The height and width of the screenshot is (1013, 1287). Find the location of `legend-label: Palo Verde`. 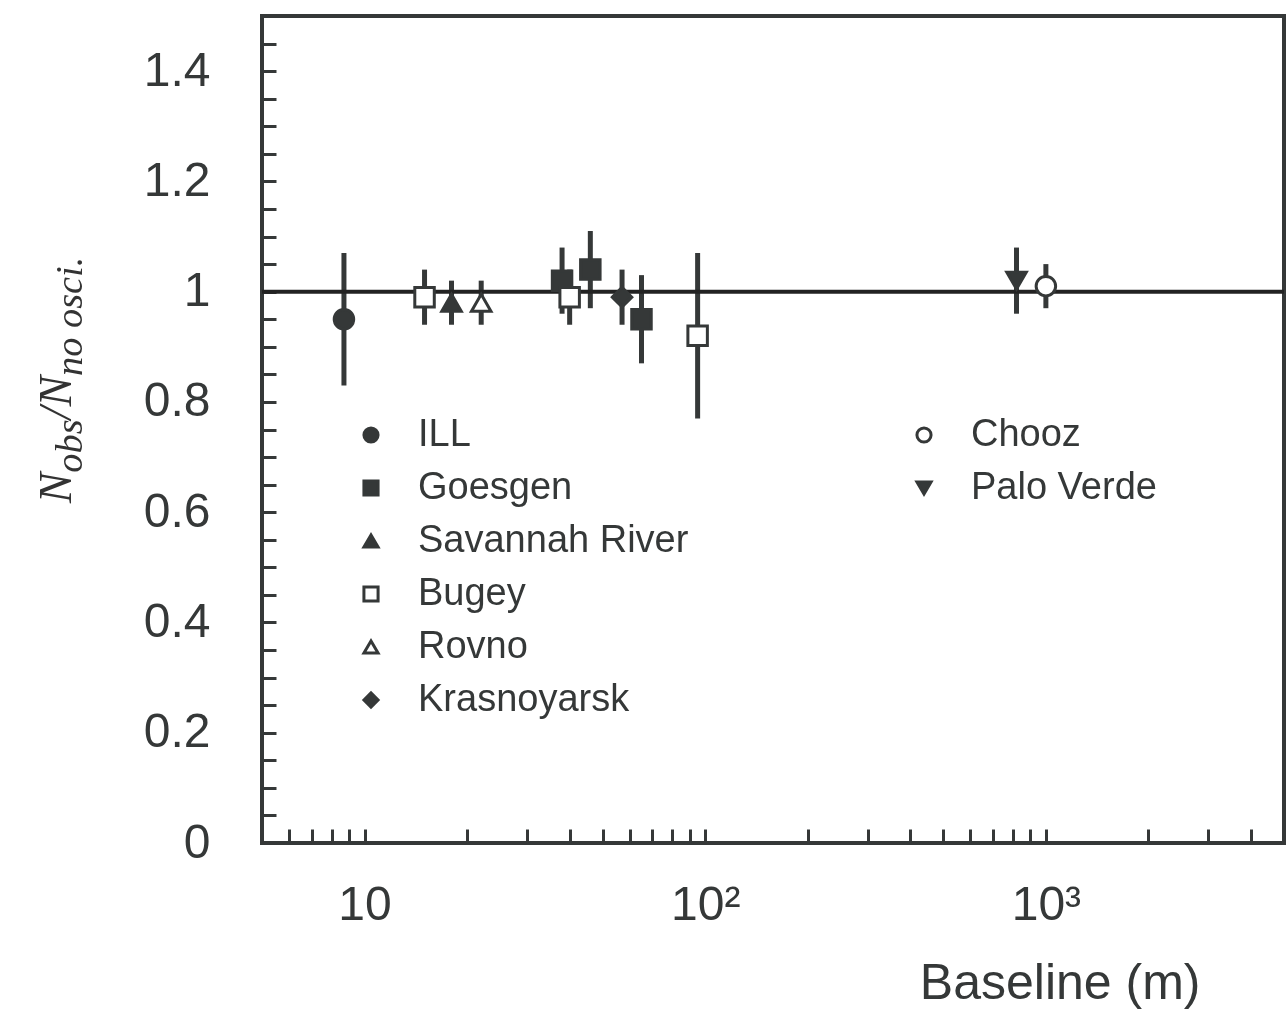

legend-label: Palo Verde is located at coordinates (1064, 486).